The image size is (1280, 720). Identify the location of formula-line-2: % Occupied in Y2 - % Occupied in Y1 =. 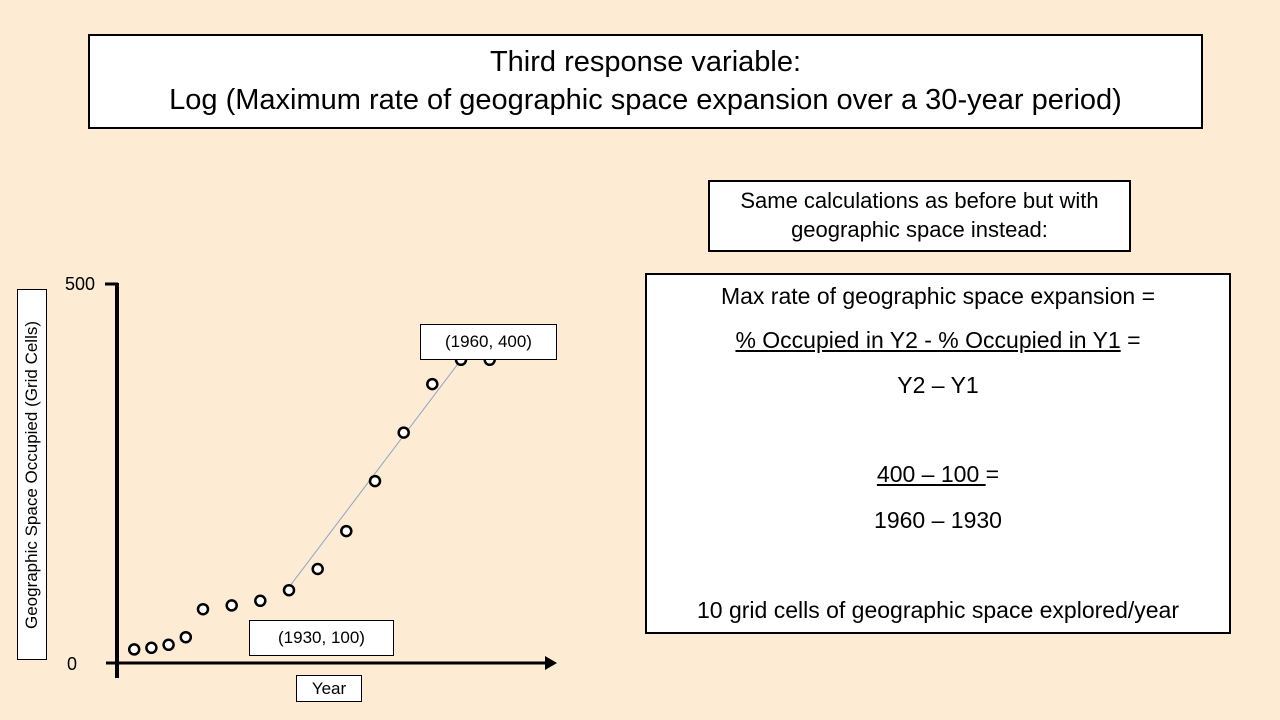
(938, 340).